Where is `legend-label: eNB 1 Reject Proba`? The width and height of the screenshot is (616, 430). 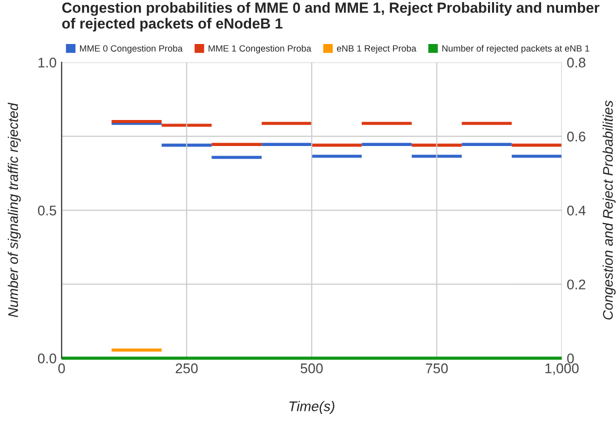 legend-label: eNB 1 Reject Proba is located at coordinates (376, 49).